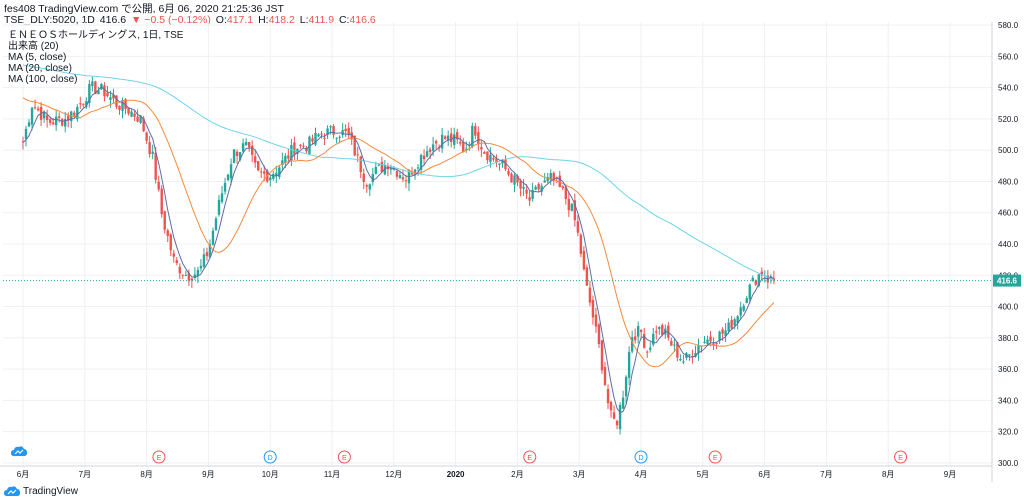  I want to click on close-value: 416.6, so click(362, 20).